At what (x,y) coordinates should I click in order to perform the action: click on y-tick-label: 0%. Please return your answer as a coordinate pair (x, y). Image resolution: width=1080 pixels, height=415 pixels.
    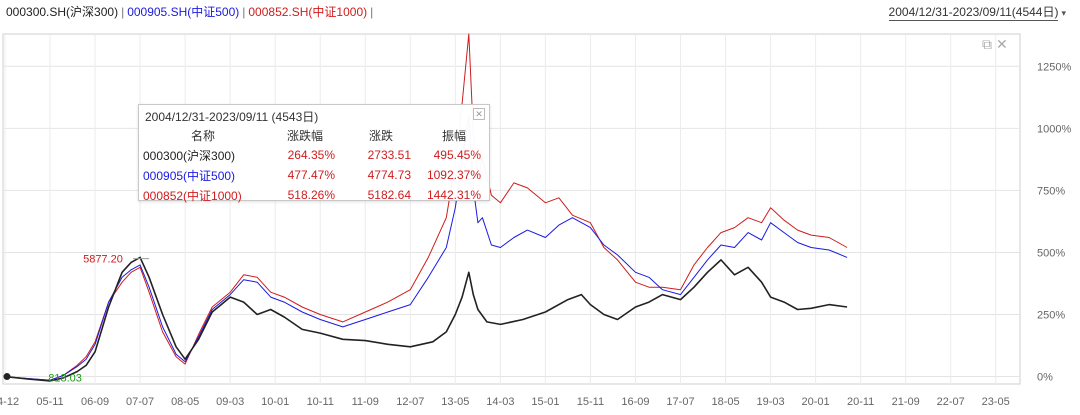
    Looking at the image, I should click on (1045, 378).